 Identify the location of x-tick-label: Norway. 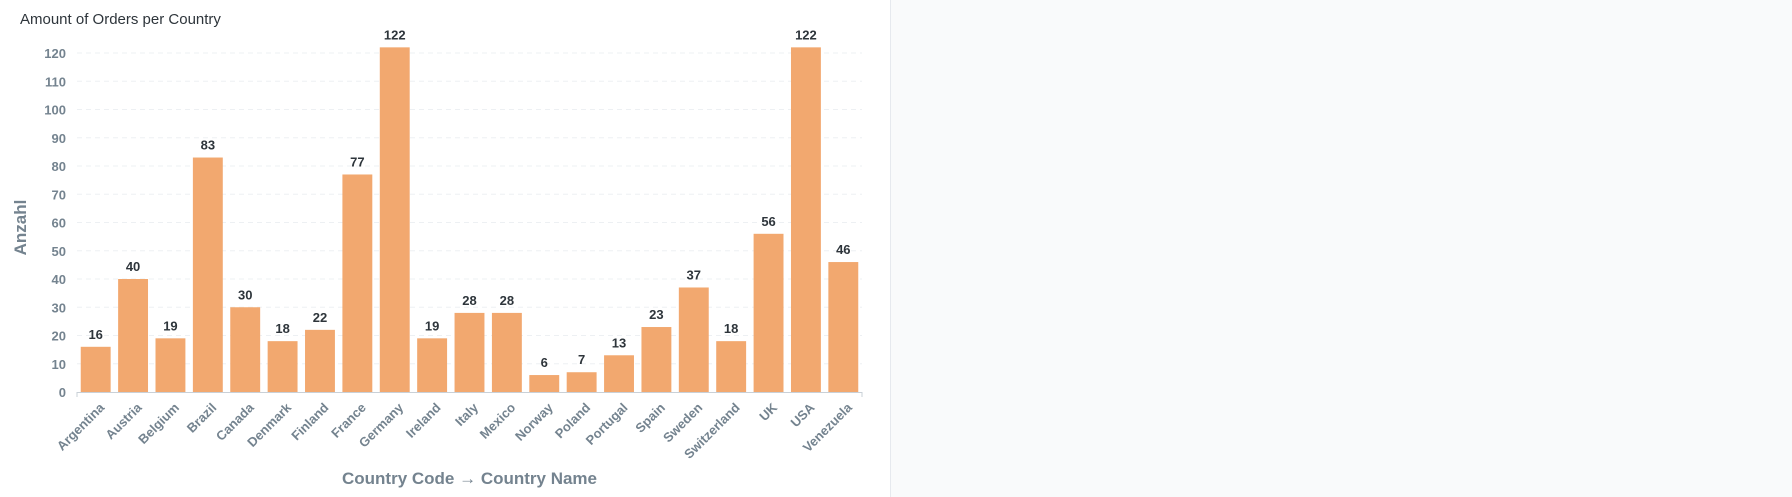
(534, 421).